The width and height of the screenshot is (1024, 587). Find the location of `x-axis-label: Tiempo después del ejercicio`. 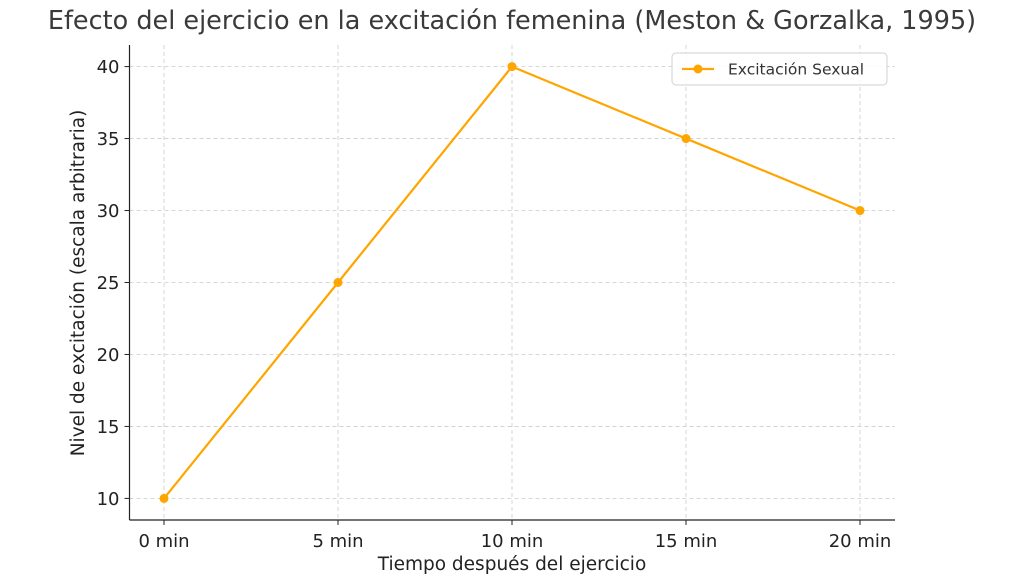

x-axis-label: Tiempo después del ejercicio is located at coordinates (512, 564).